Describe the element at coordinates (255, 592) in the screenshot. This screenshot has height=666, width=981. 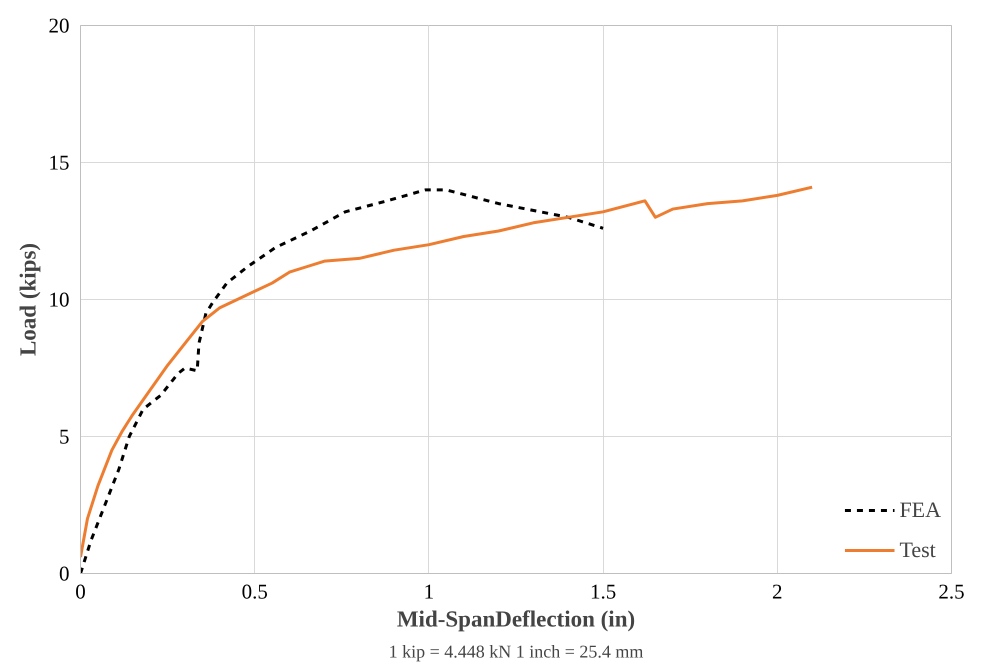
I see `x-tick-label: 0.5` at that location.